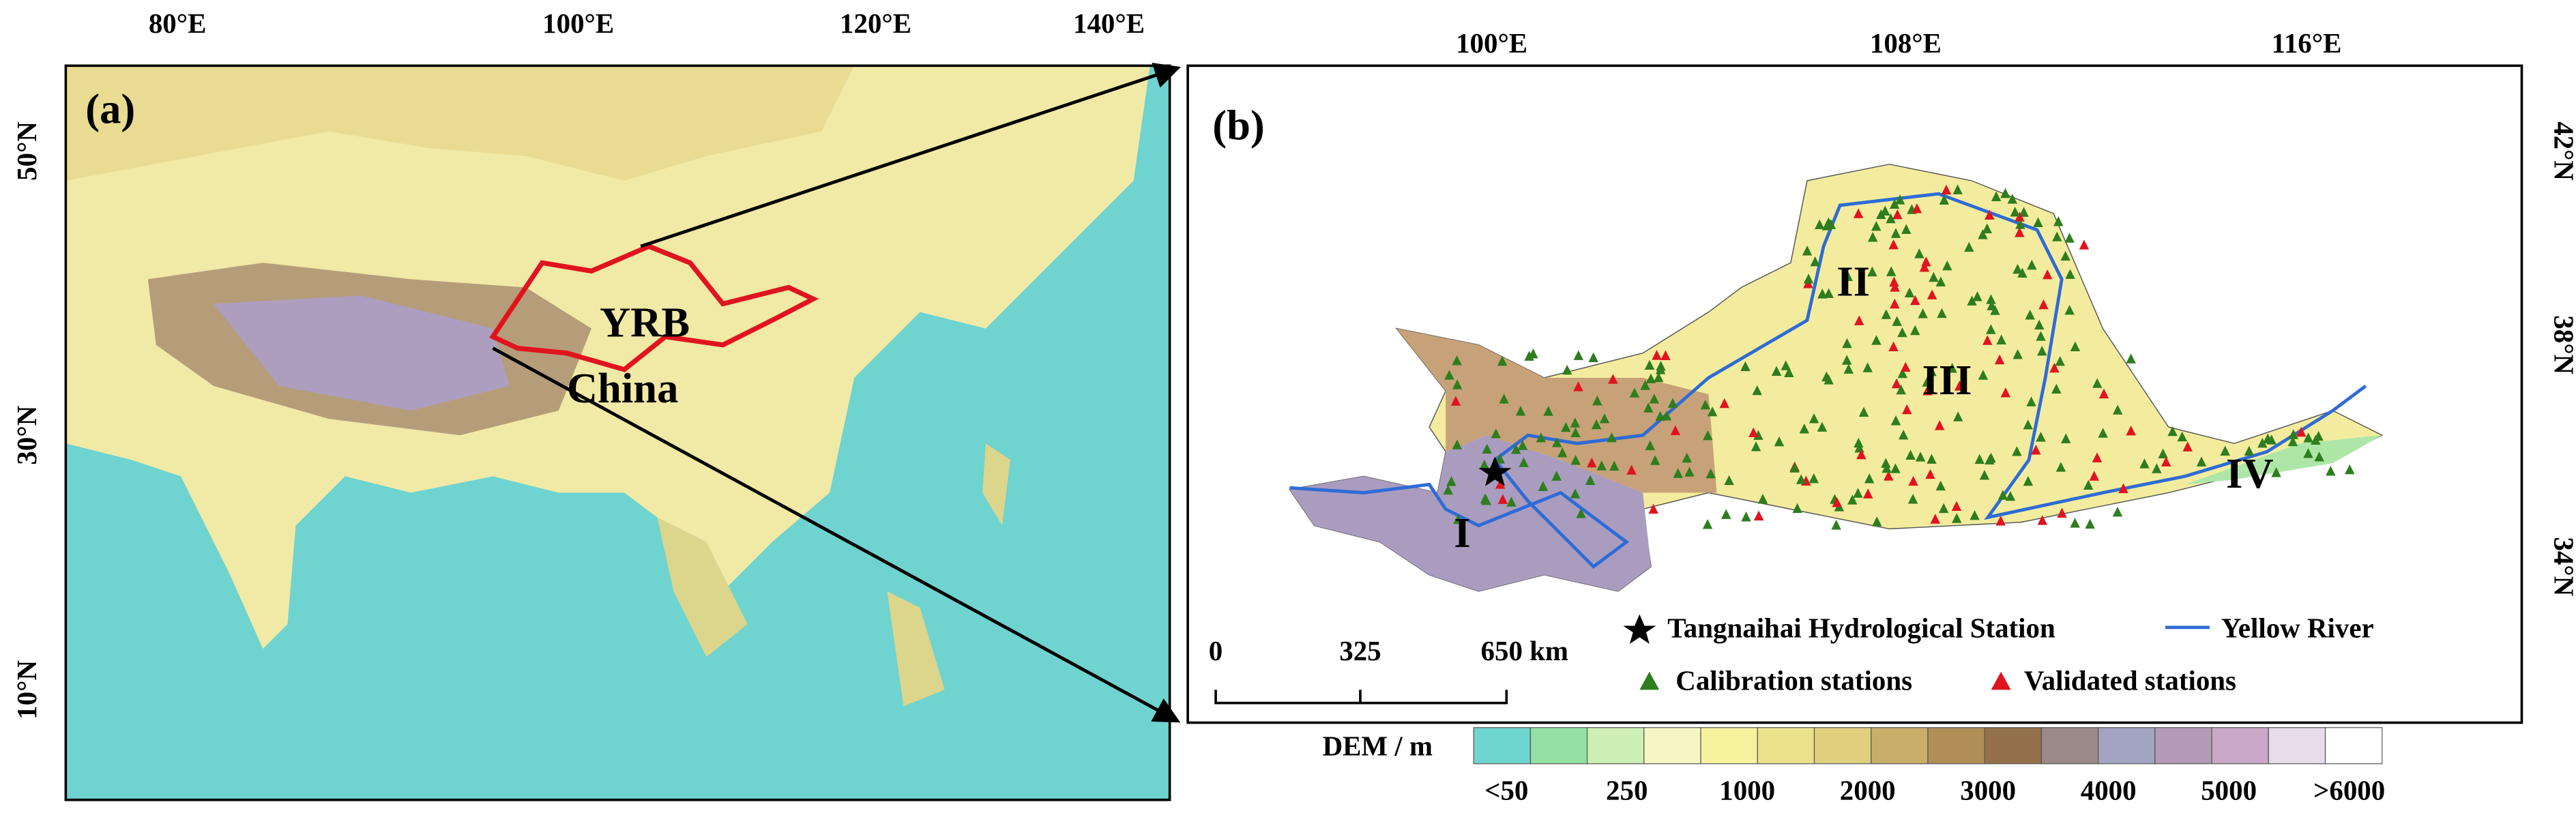  What do you see at coordinates (1906, 43) in the screenshot?
I see `lon-label: 108°E` at bounding box center [1906, 43].